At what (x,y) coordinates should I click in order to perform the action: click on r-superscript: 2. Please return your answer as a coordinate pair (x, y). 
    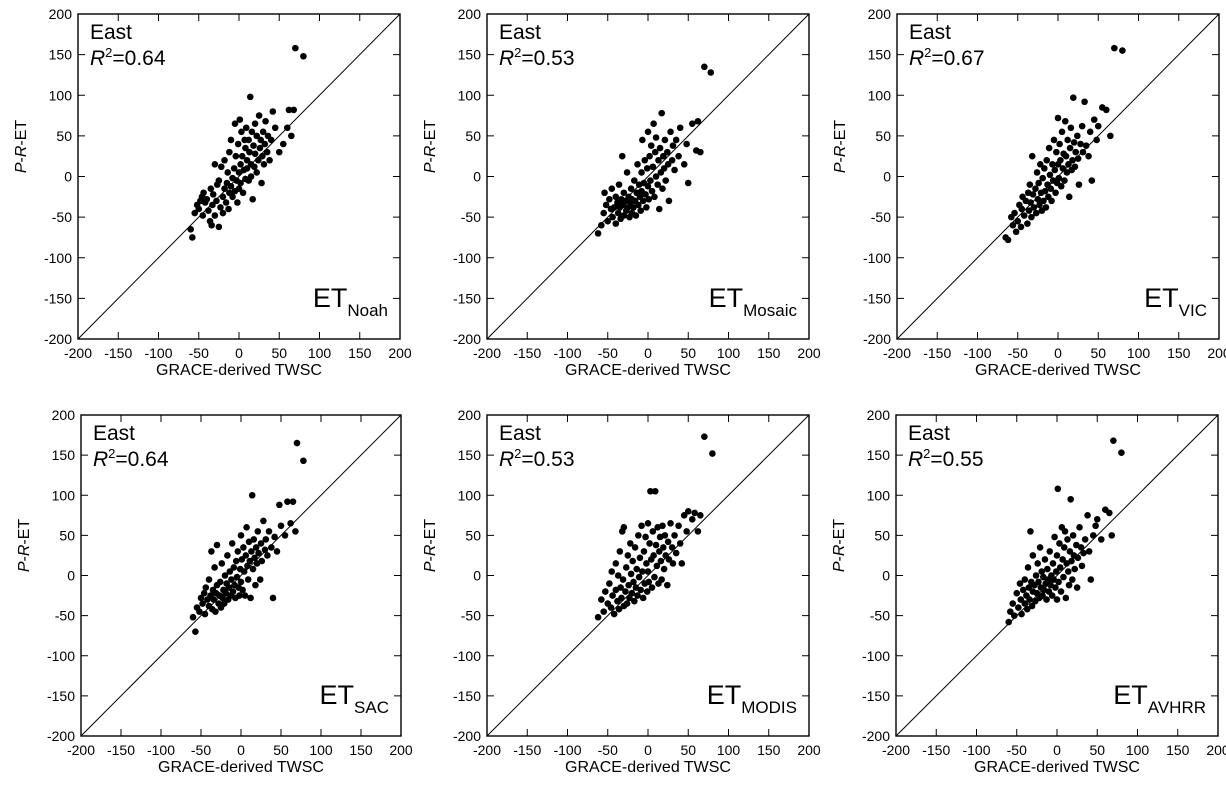
    Looking at the image, I should click on (108, 52).